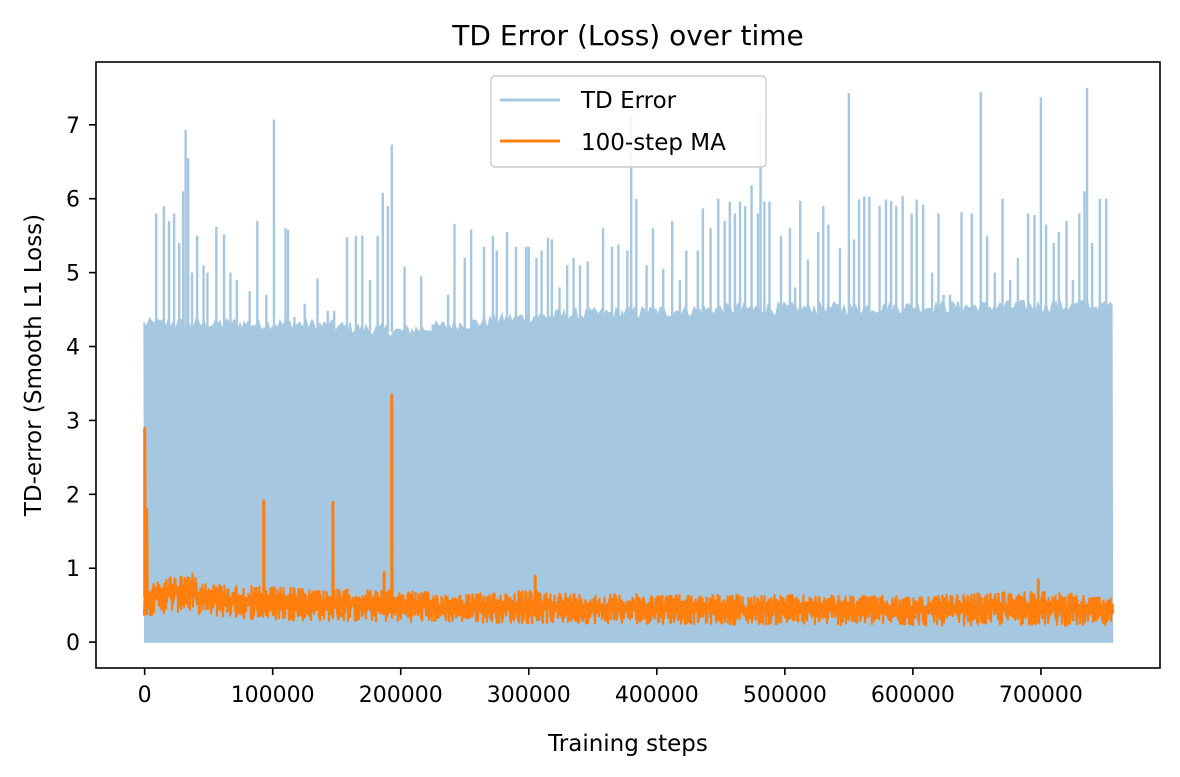  What do you see at coordinates (628, 101) in the screenshot?
I see `legend-label-td-error: TD Error` at bounding box center [628, 101].